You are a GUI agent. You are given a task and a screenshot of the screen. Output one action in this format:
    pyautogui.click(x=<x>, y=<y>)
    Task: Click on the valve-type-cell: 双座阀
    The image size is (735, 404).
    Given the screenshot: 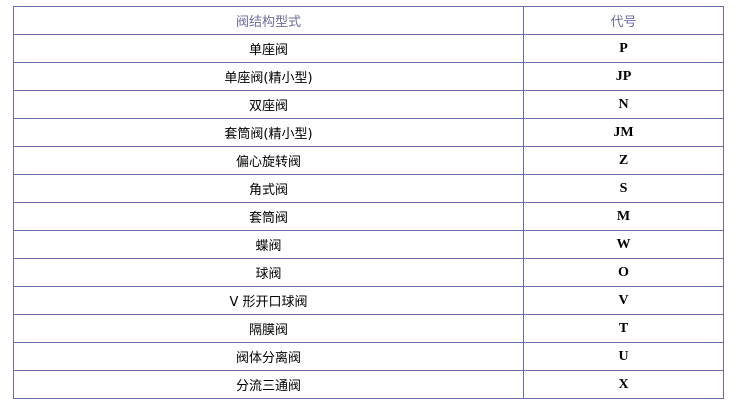 What is the action you would take?
    pyautogui.click(x=268, y=104)
    